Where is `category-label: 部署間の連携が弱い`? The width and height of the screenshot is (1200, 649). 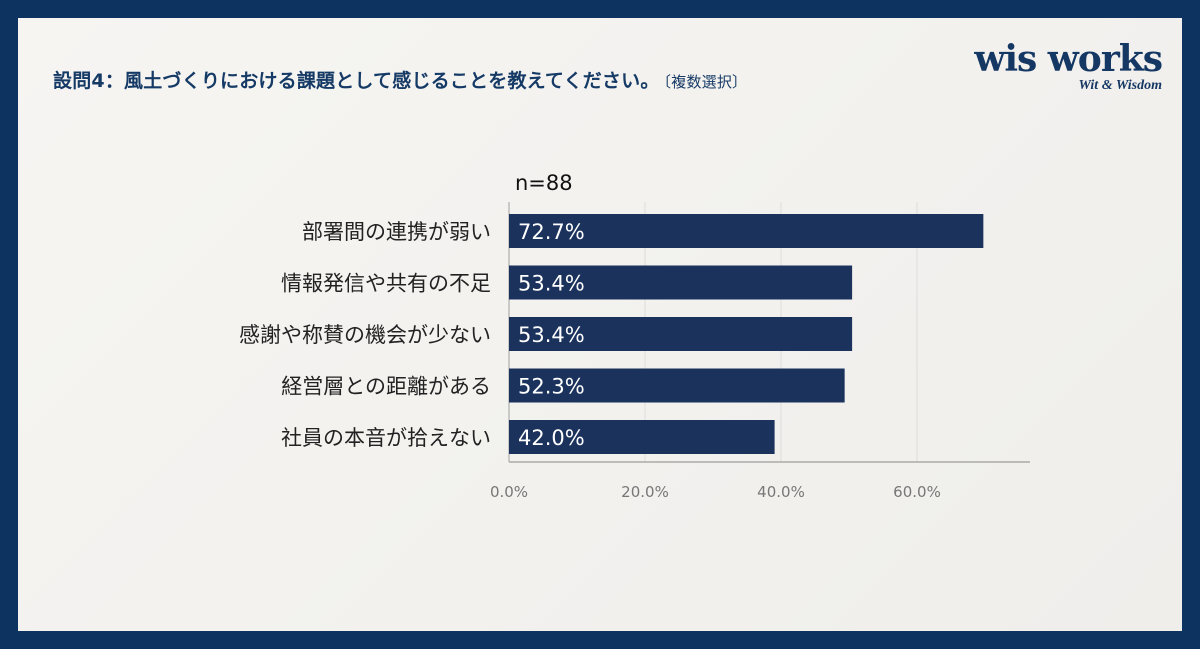 category-label: 部署間の連携が弱い is located at coordinates (396, 232).